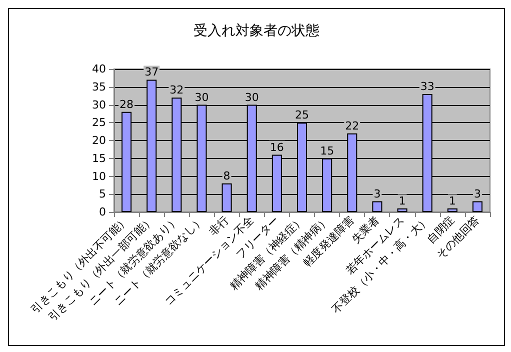 This screenshot has width=511, height=352. What do you see at coordinates (102, 212) in the screenshot?
I see `y-tick-label: 0` at bounding box center [102, 212].